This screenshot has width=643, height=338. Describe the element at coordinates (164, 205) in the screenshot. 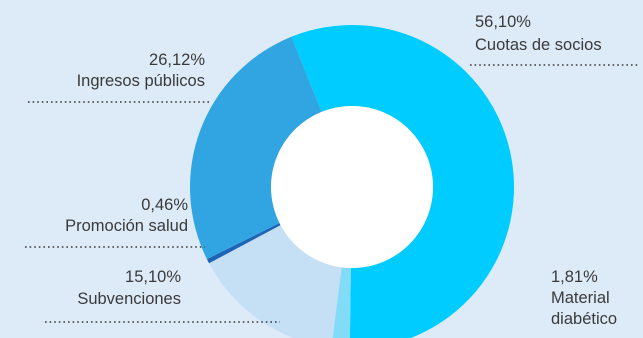

I see `slice-value-label: 0,46%` at that location.